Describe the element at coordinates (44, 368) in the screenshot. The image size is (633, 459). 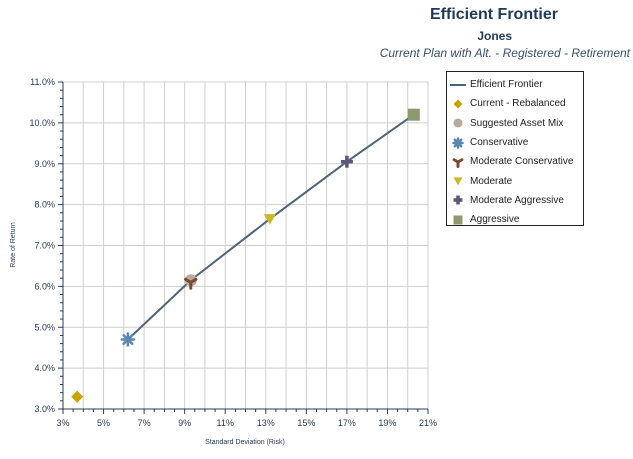
I see `y-tick-label: 4.0%` at that location.